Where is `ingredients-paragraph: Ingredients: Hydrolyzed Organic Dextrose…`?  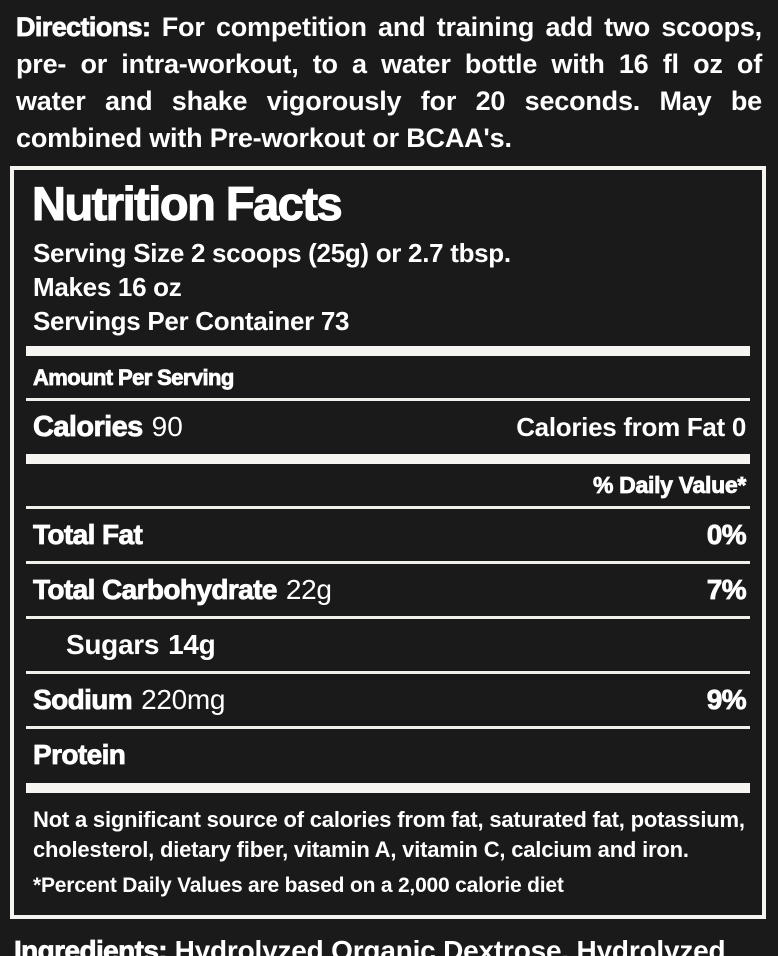
ingredients-paragraph: Ingredients: Hydrolyzed Organic Dextrose… is located at coordinates (389, 937).